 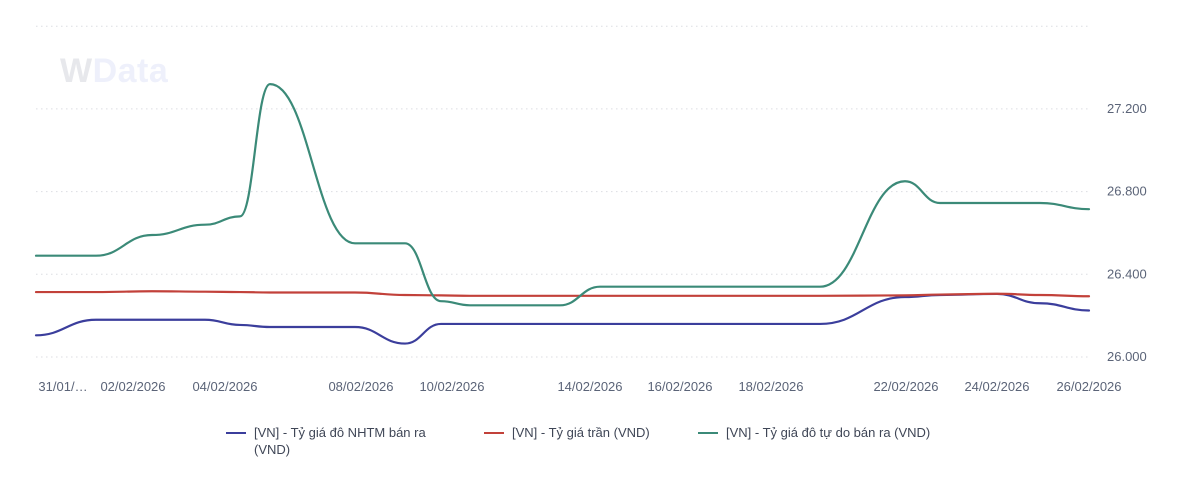 I want to click on x-tick-label: 22/02/2026, so click(x=905, y=386).